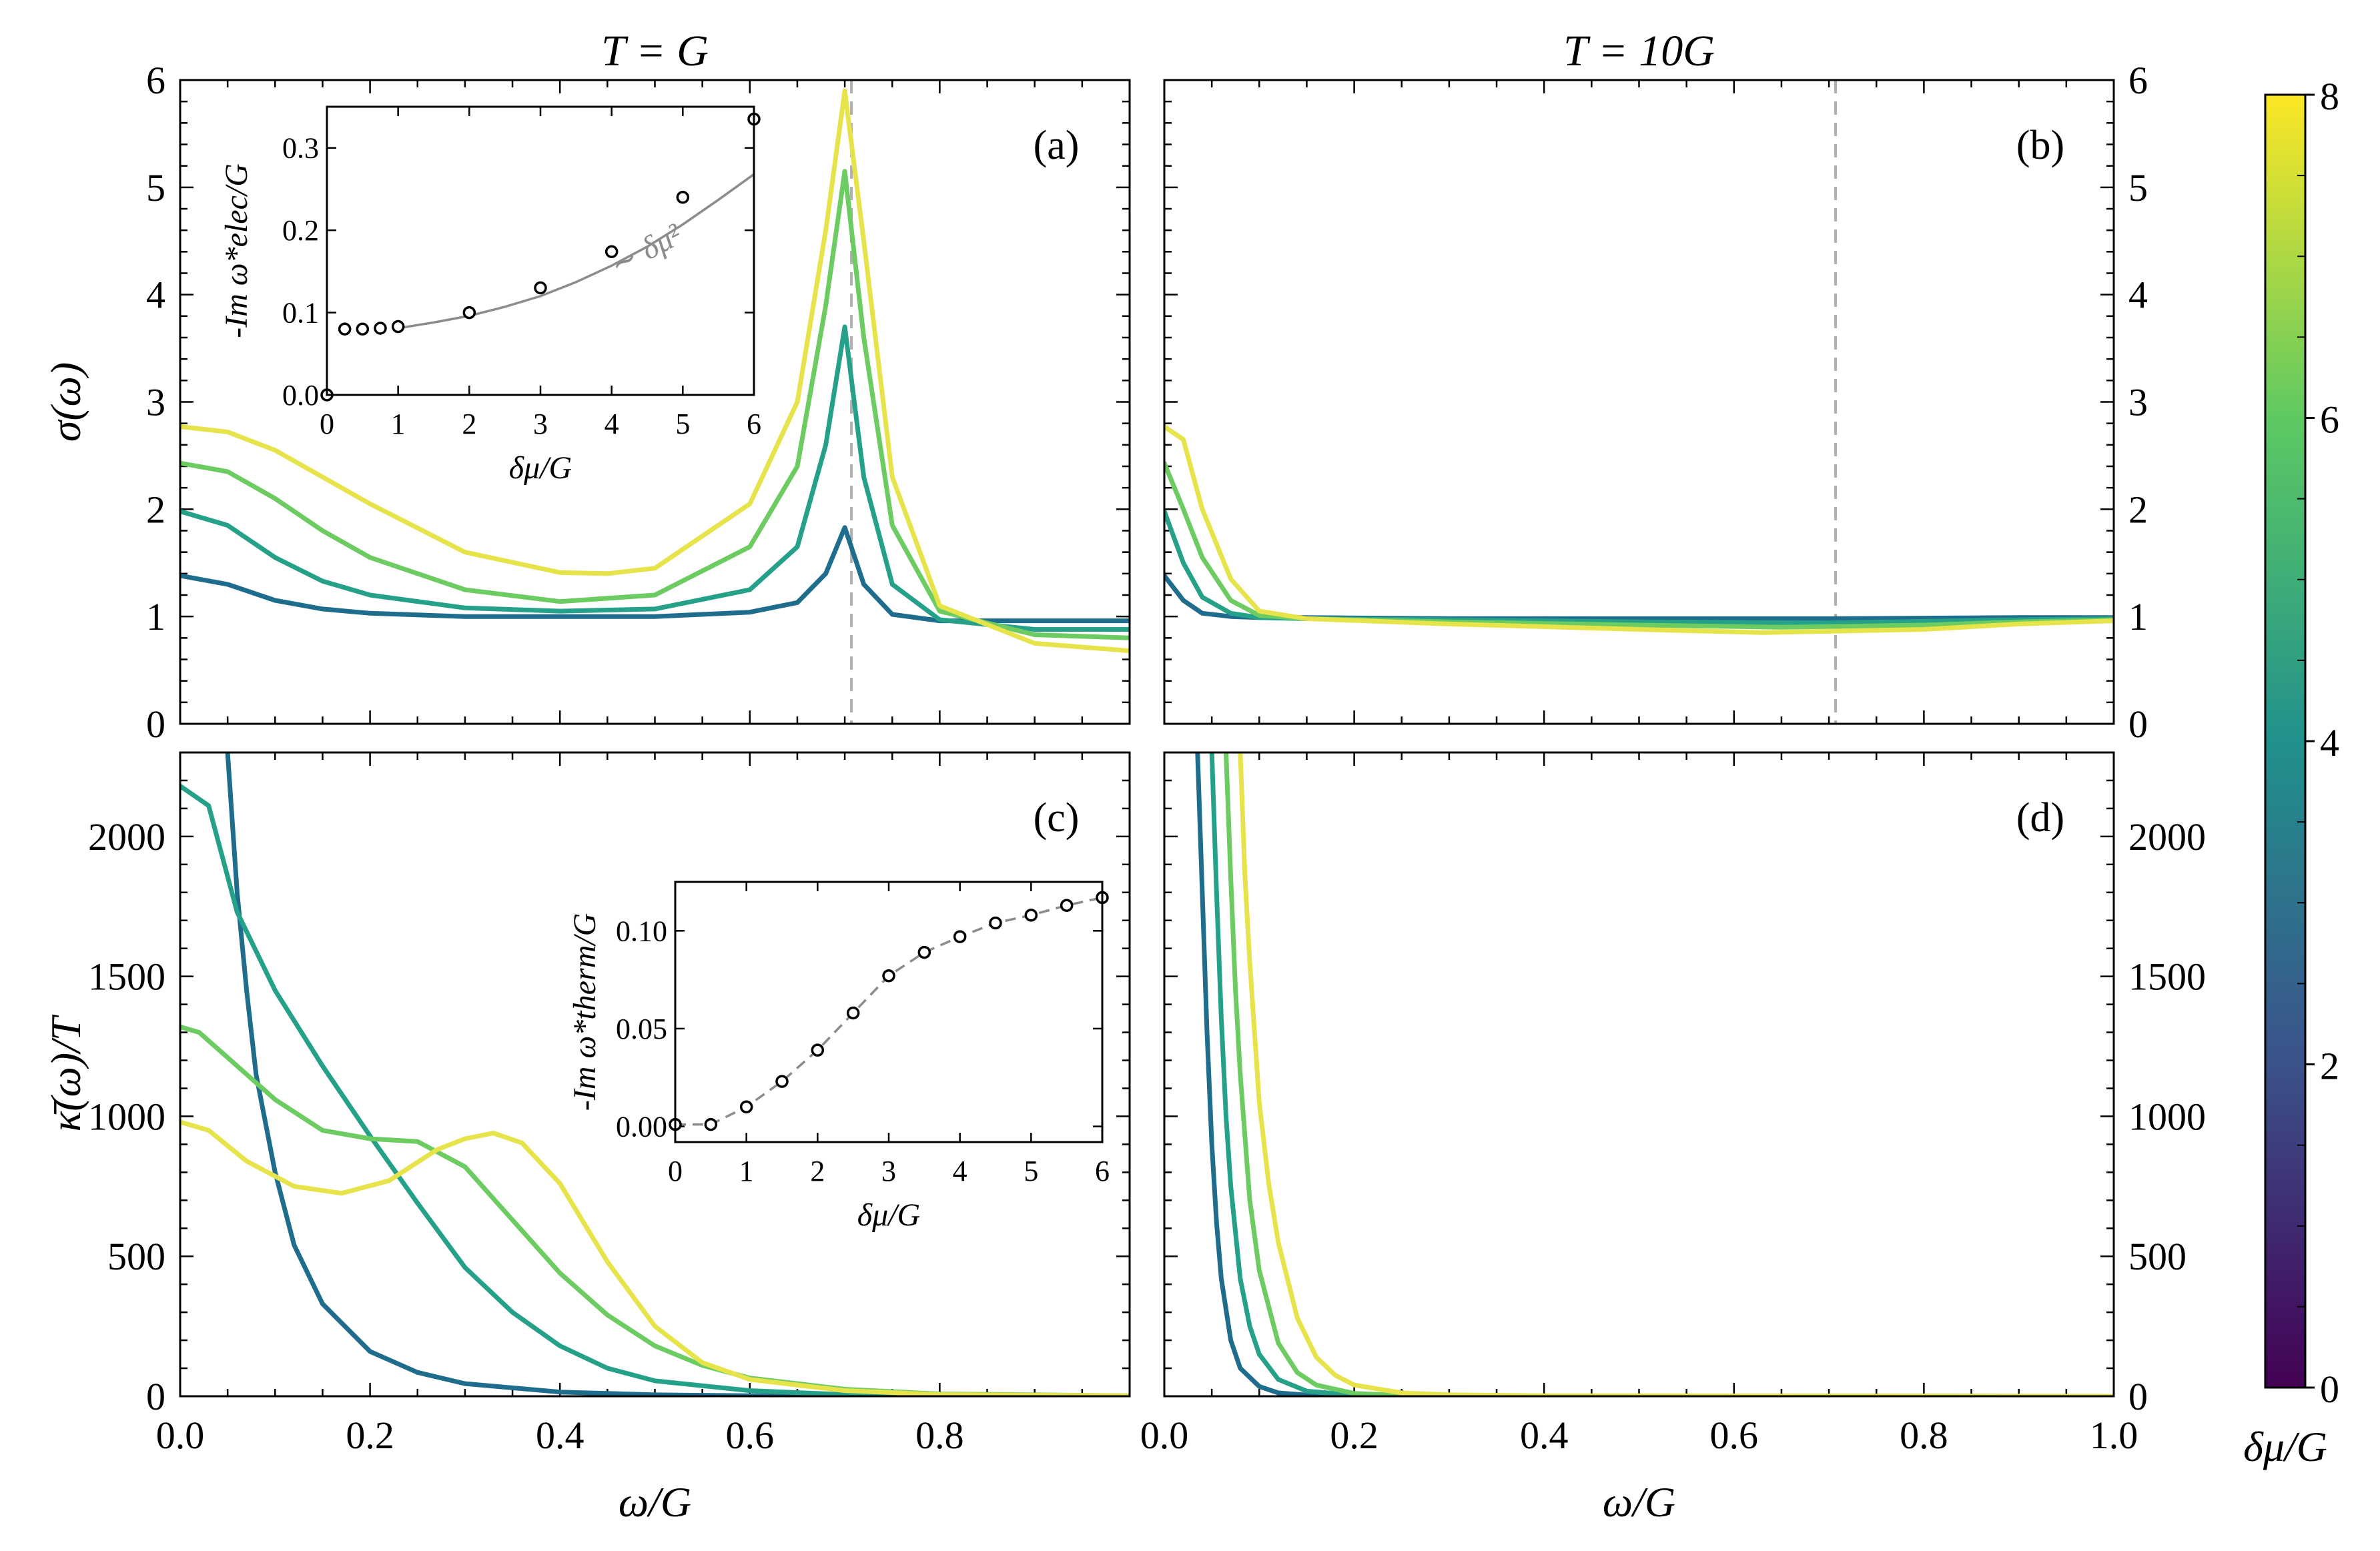 Image resolution: width=2380 pixels, height=1551 pixels. What do you see at coordinates (940, 1435) in the screenshot?
I see `x-tick-label: 0.8` at bounding box center [940, 1435].